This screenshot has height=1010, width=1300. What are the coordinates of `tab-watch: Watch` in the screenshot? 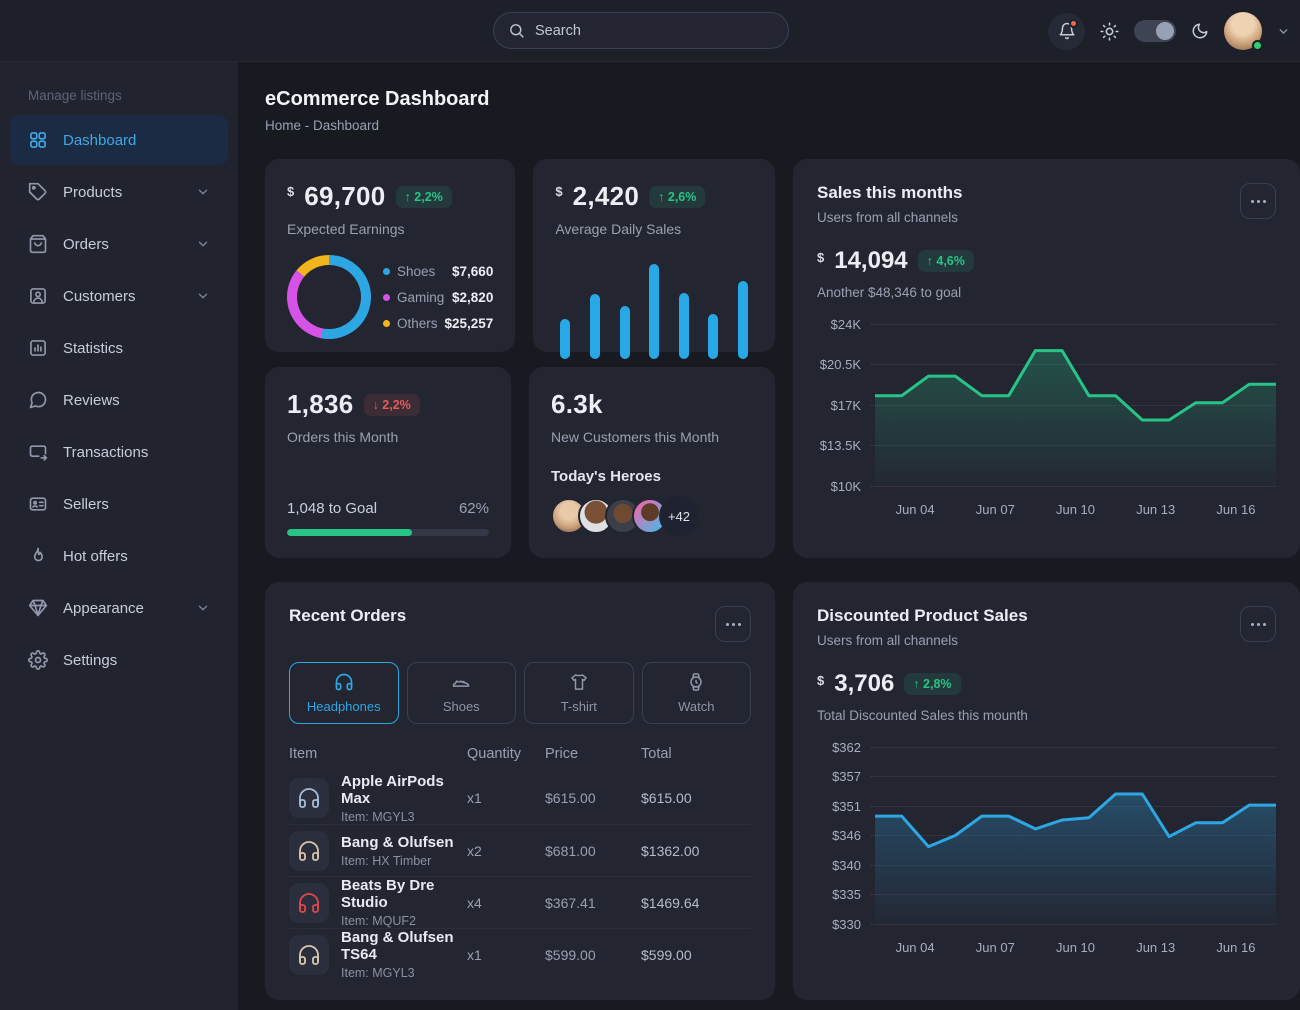 It's located at (696, 693).